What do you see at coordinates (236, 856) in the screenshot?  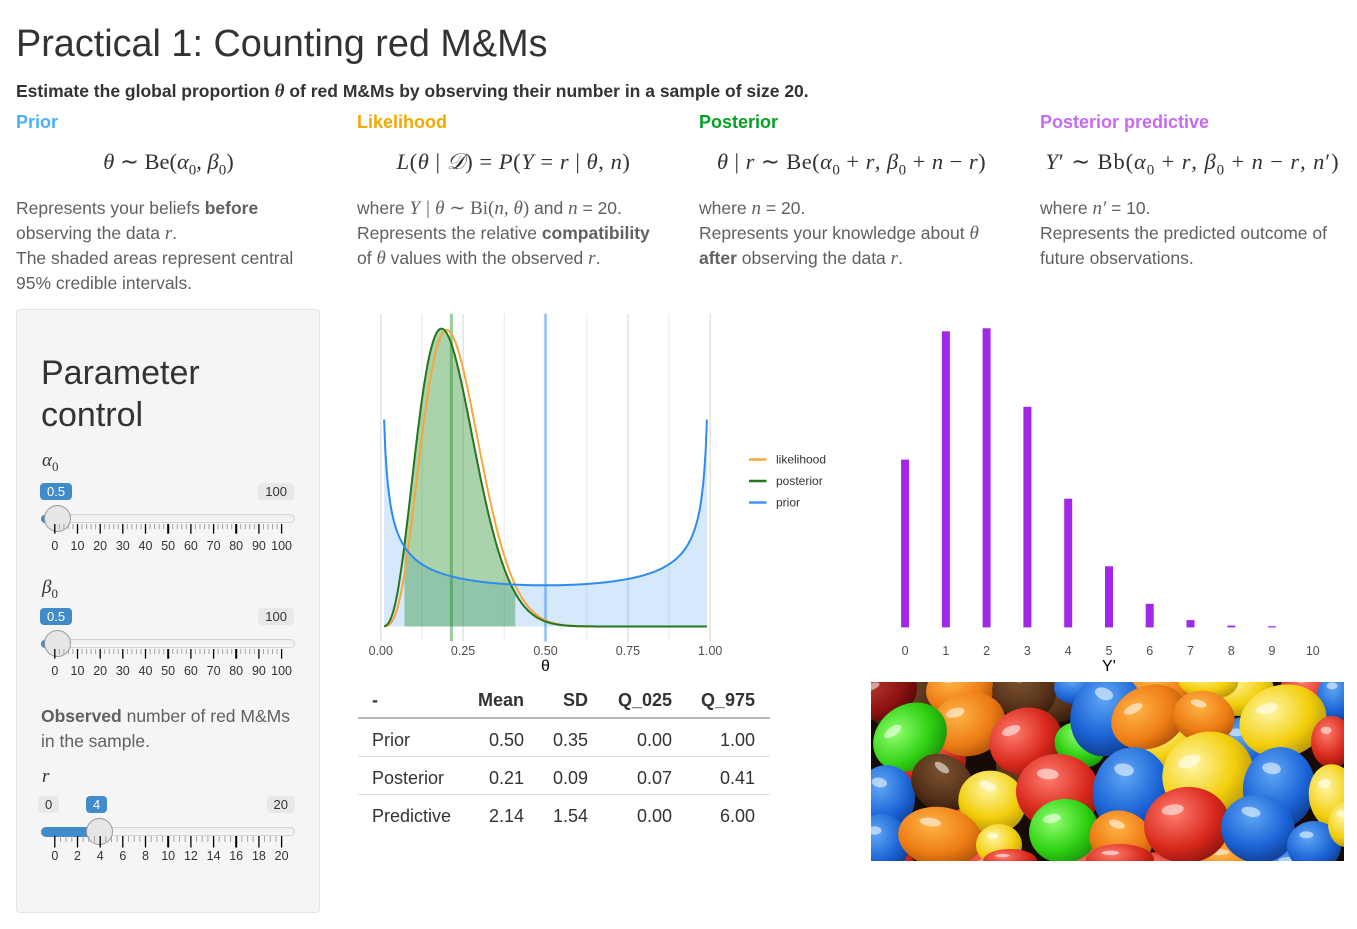 I see `svg-text: 16` at bounding box center [236, 856].